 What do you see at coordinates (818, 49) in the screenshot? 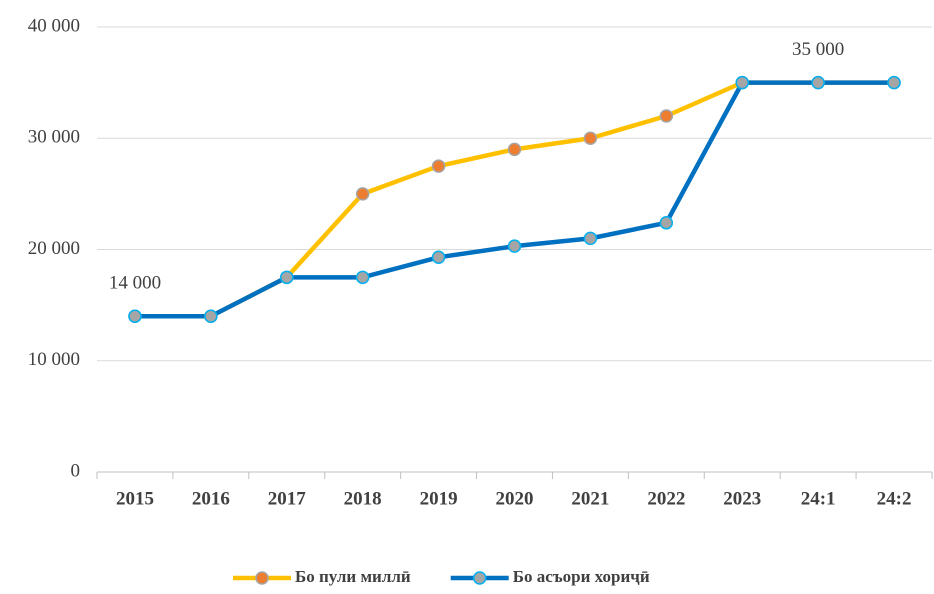
I see `data-label: 35 000` at bounding box center [818, 49].